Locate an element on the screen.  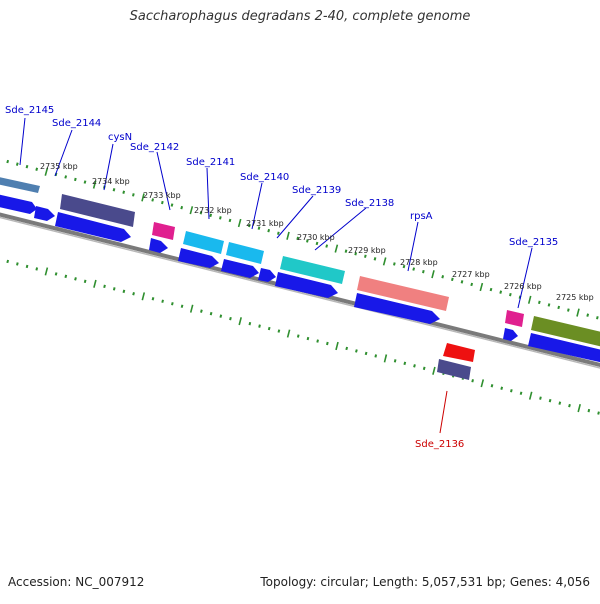
feature-salmon-rpsa is located at coordinates (403, 293).